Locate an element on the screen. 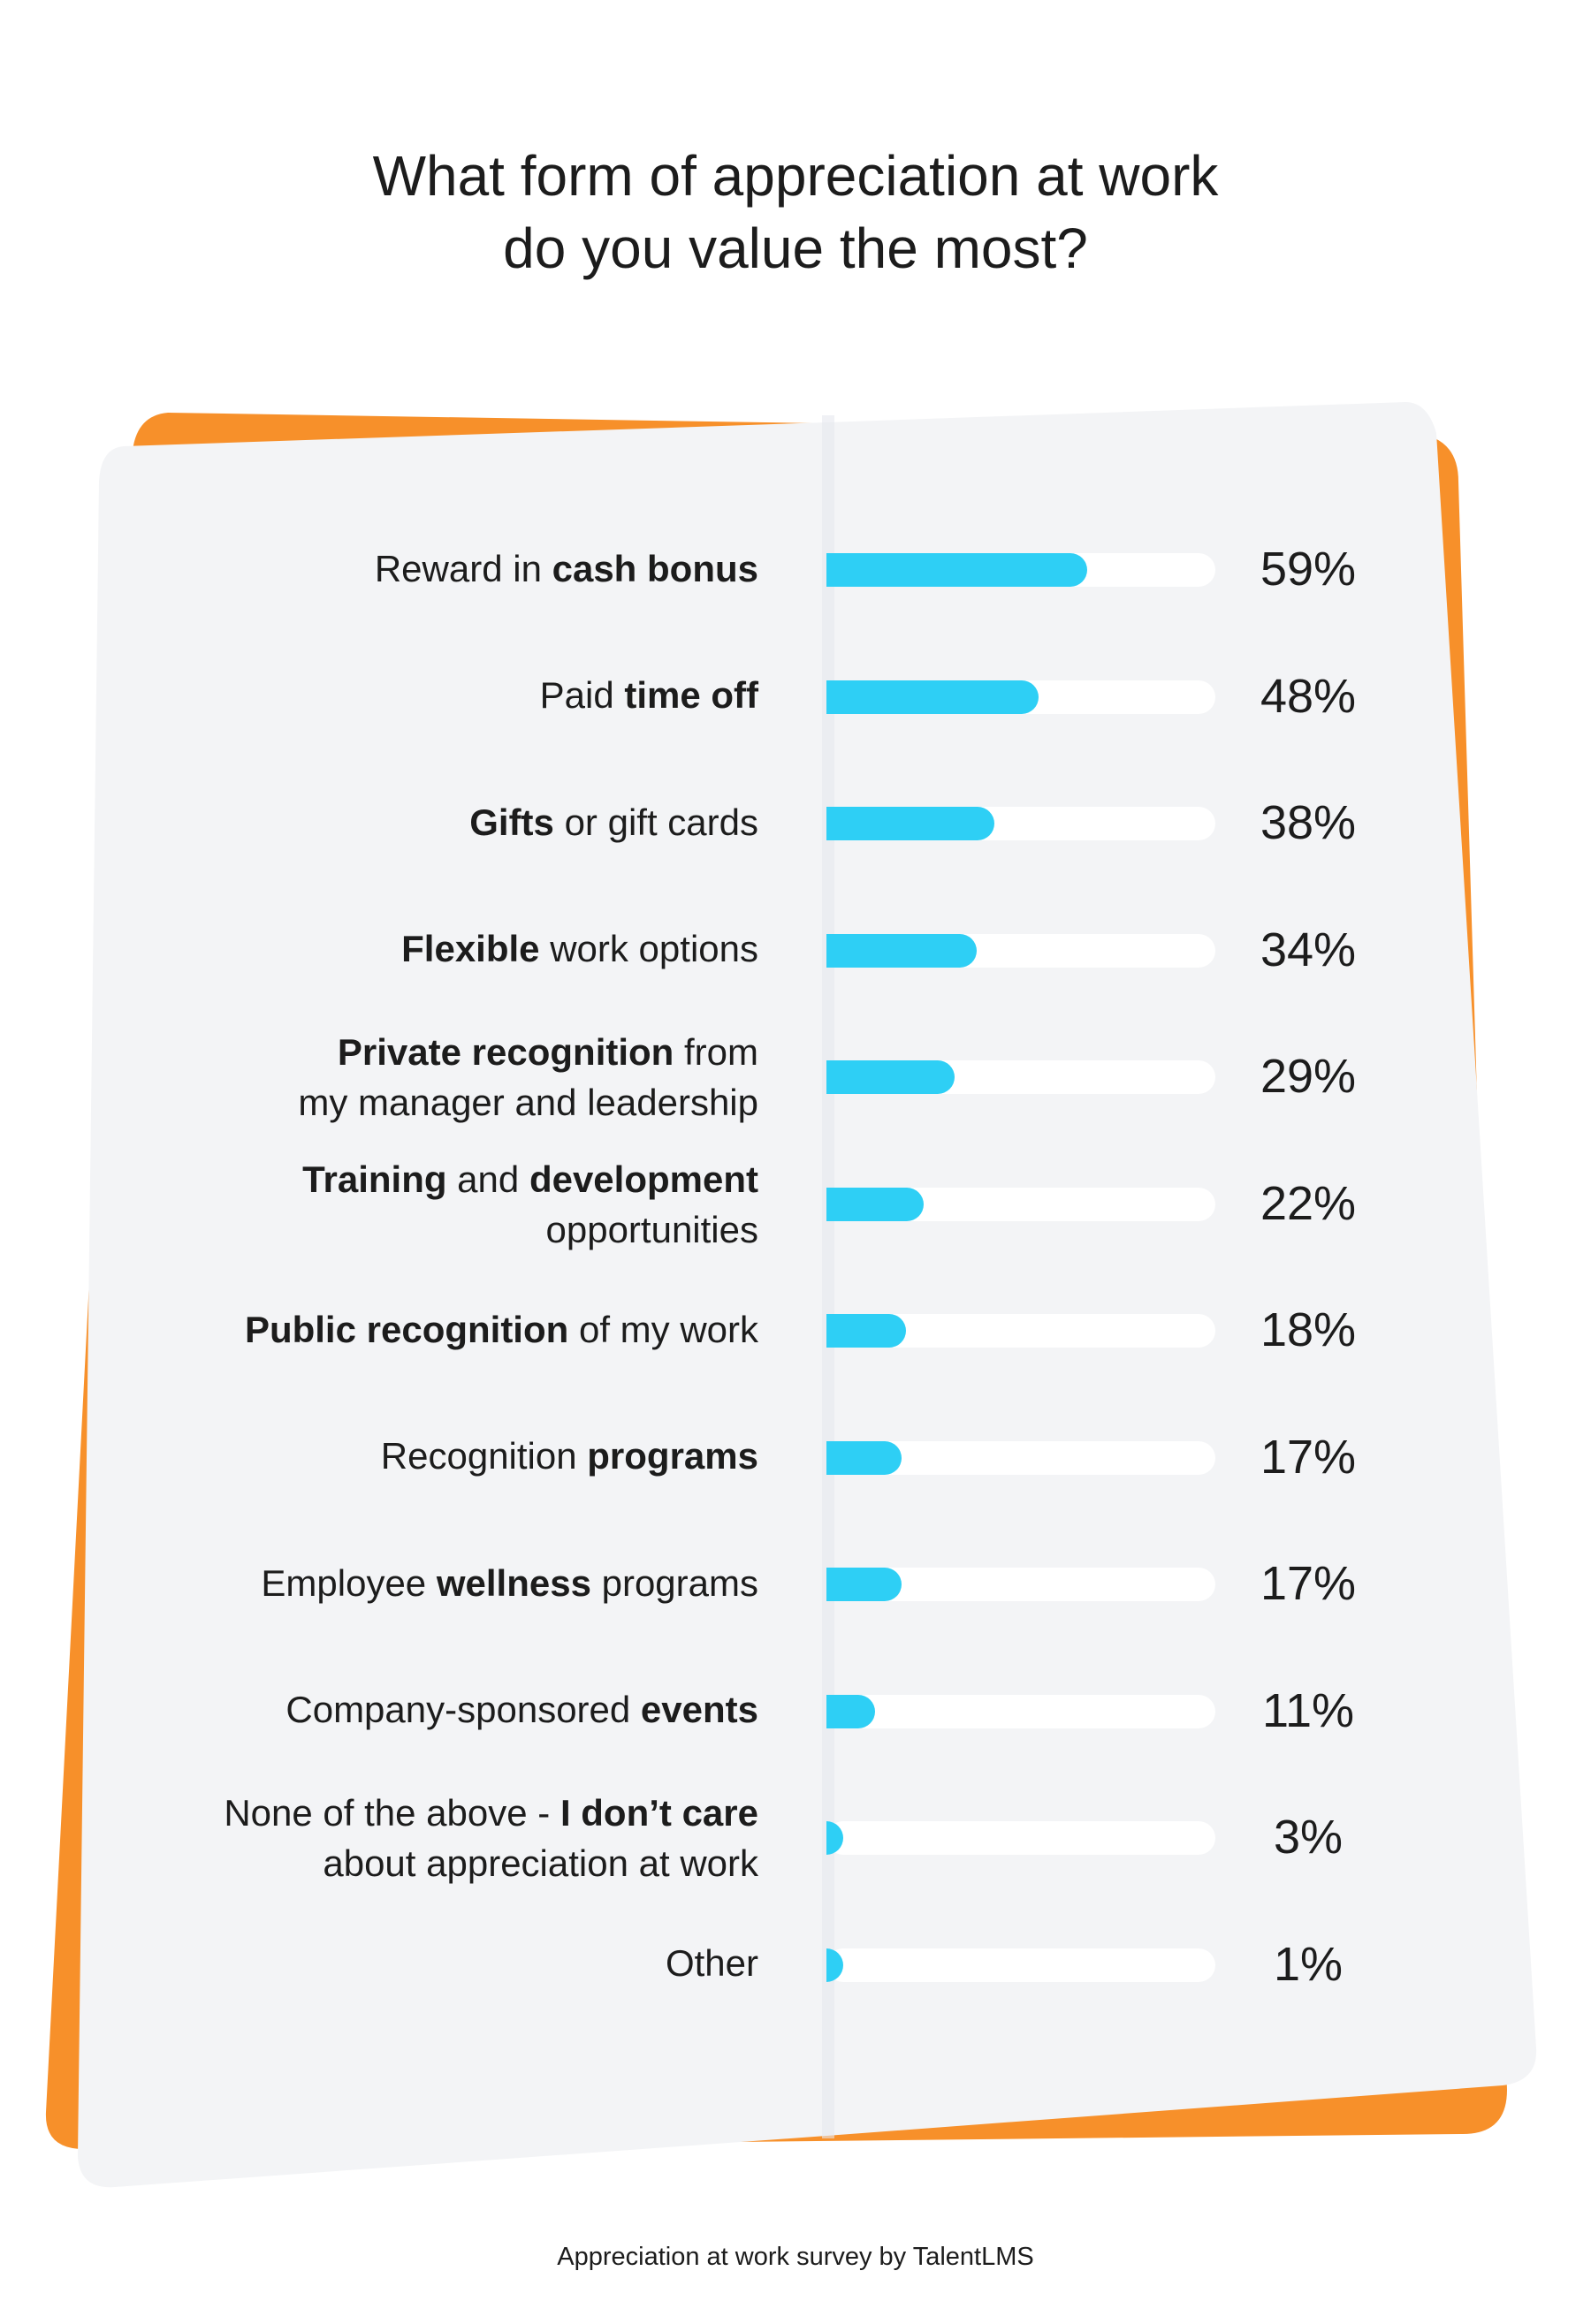 The width and height of the screenshot is (1591, 2324). label-line: Gifts or gift cards is located at coordinates (613, 822).